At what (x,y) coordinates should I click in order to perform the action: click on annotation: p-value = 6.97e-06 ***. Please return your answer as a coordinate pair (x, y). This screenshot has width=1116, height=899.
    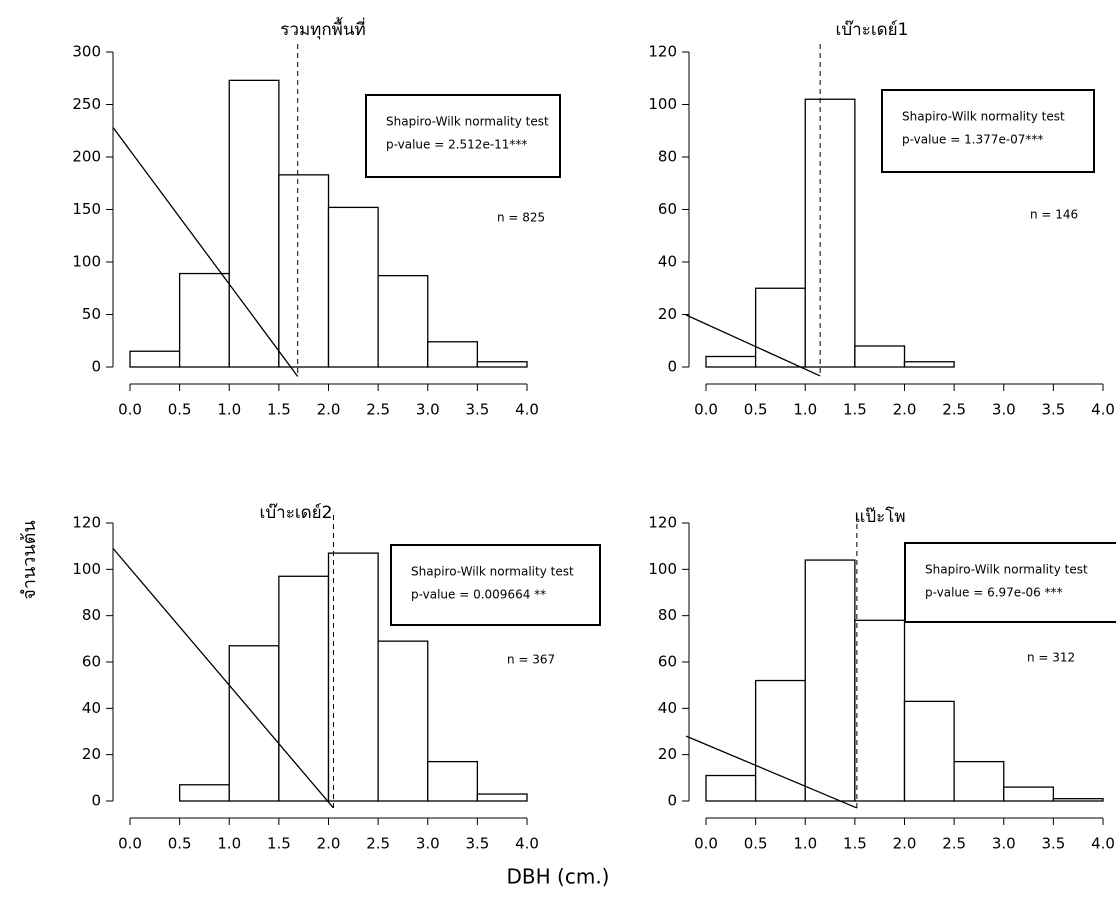
    Looking at the image, I should click on (994, 593).